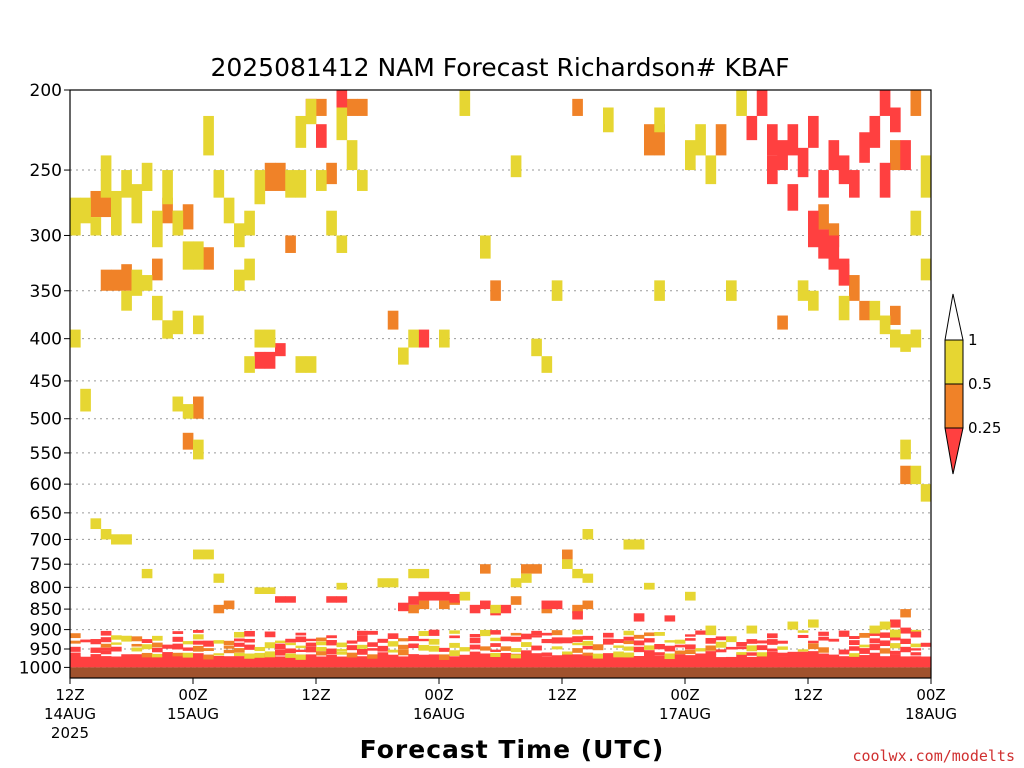 The width and height of the screenshot is (1024, 768). Describe the element at coordinates (192, 695) in the screenshot. I see `x-tick-label: 00Z` at that location.